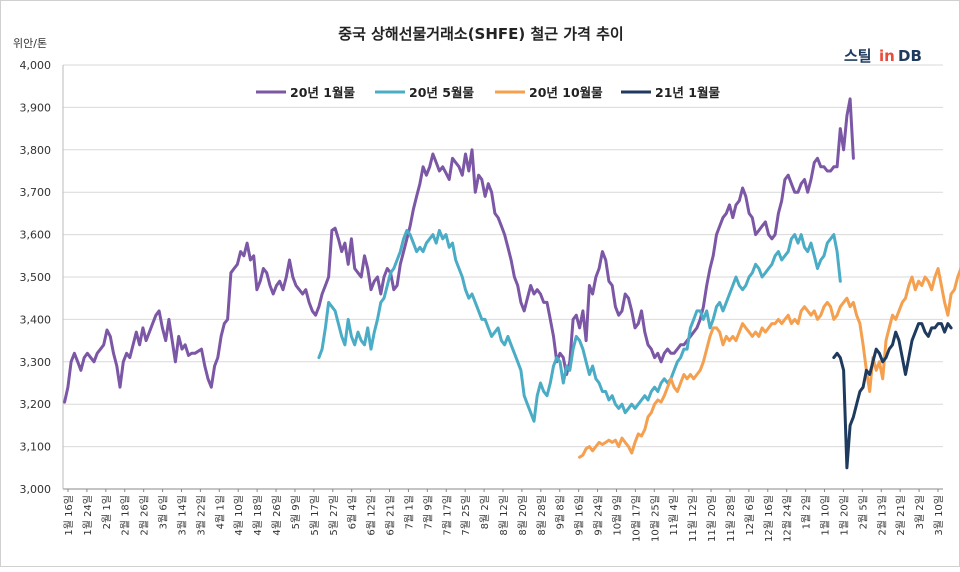  I want to click on x-tick-label: 2월 26일, so click(145, 515).